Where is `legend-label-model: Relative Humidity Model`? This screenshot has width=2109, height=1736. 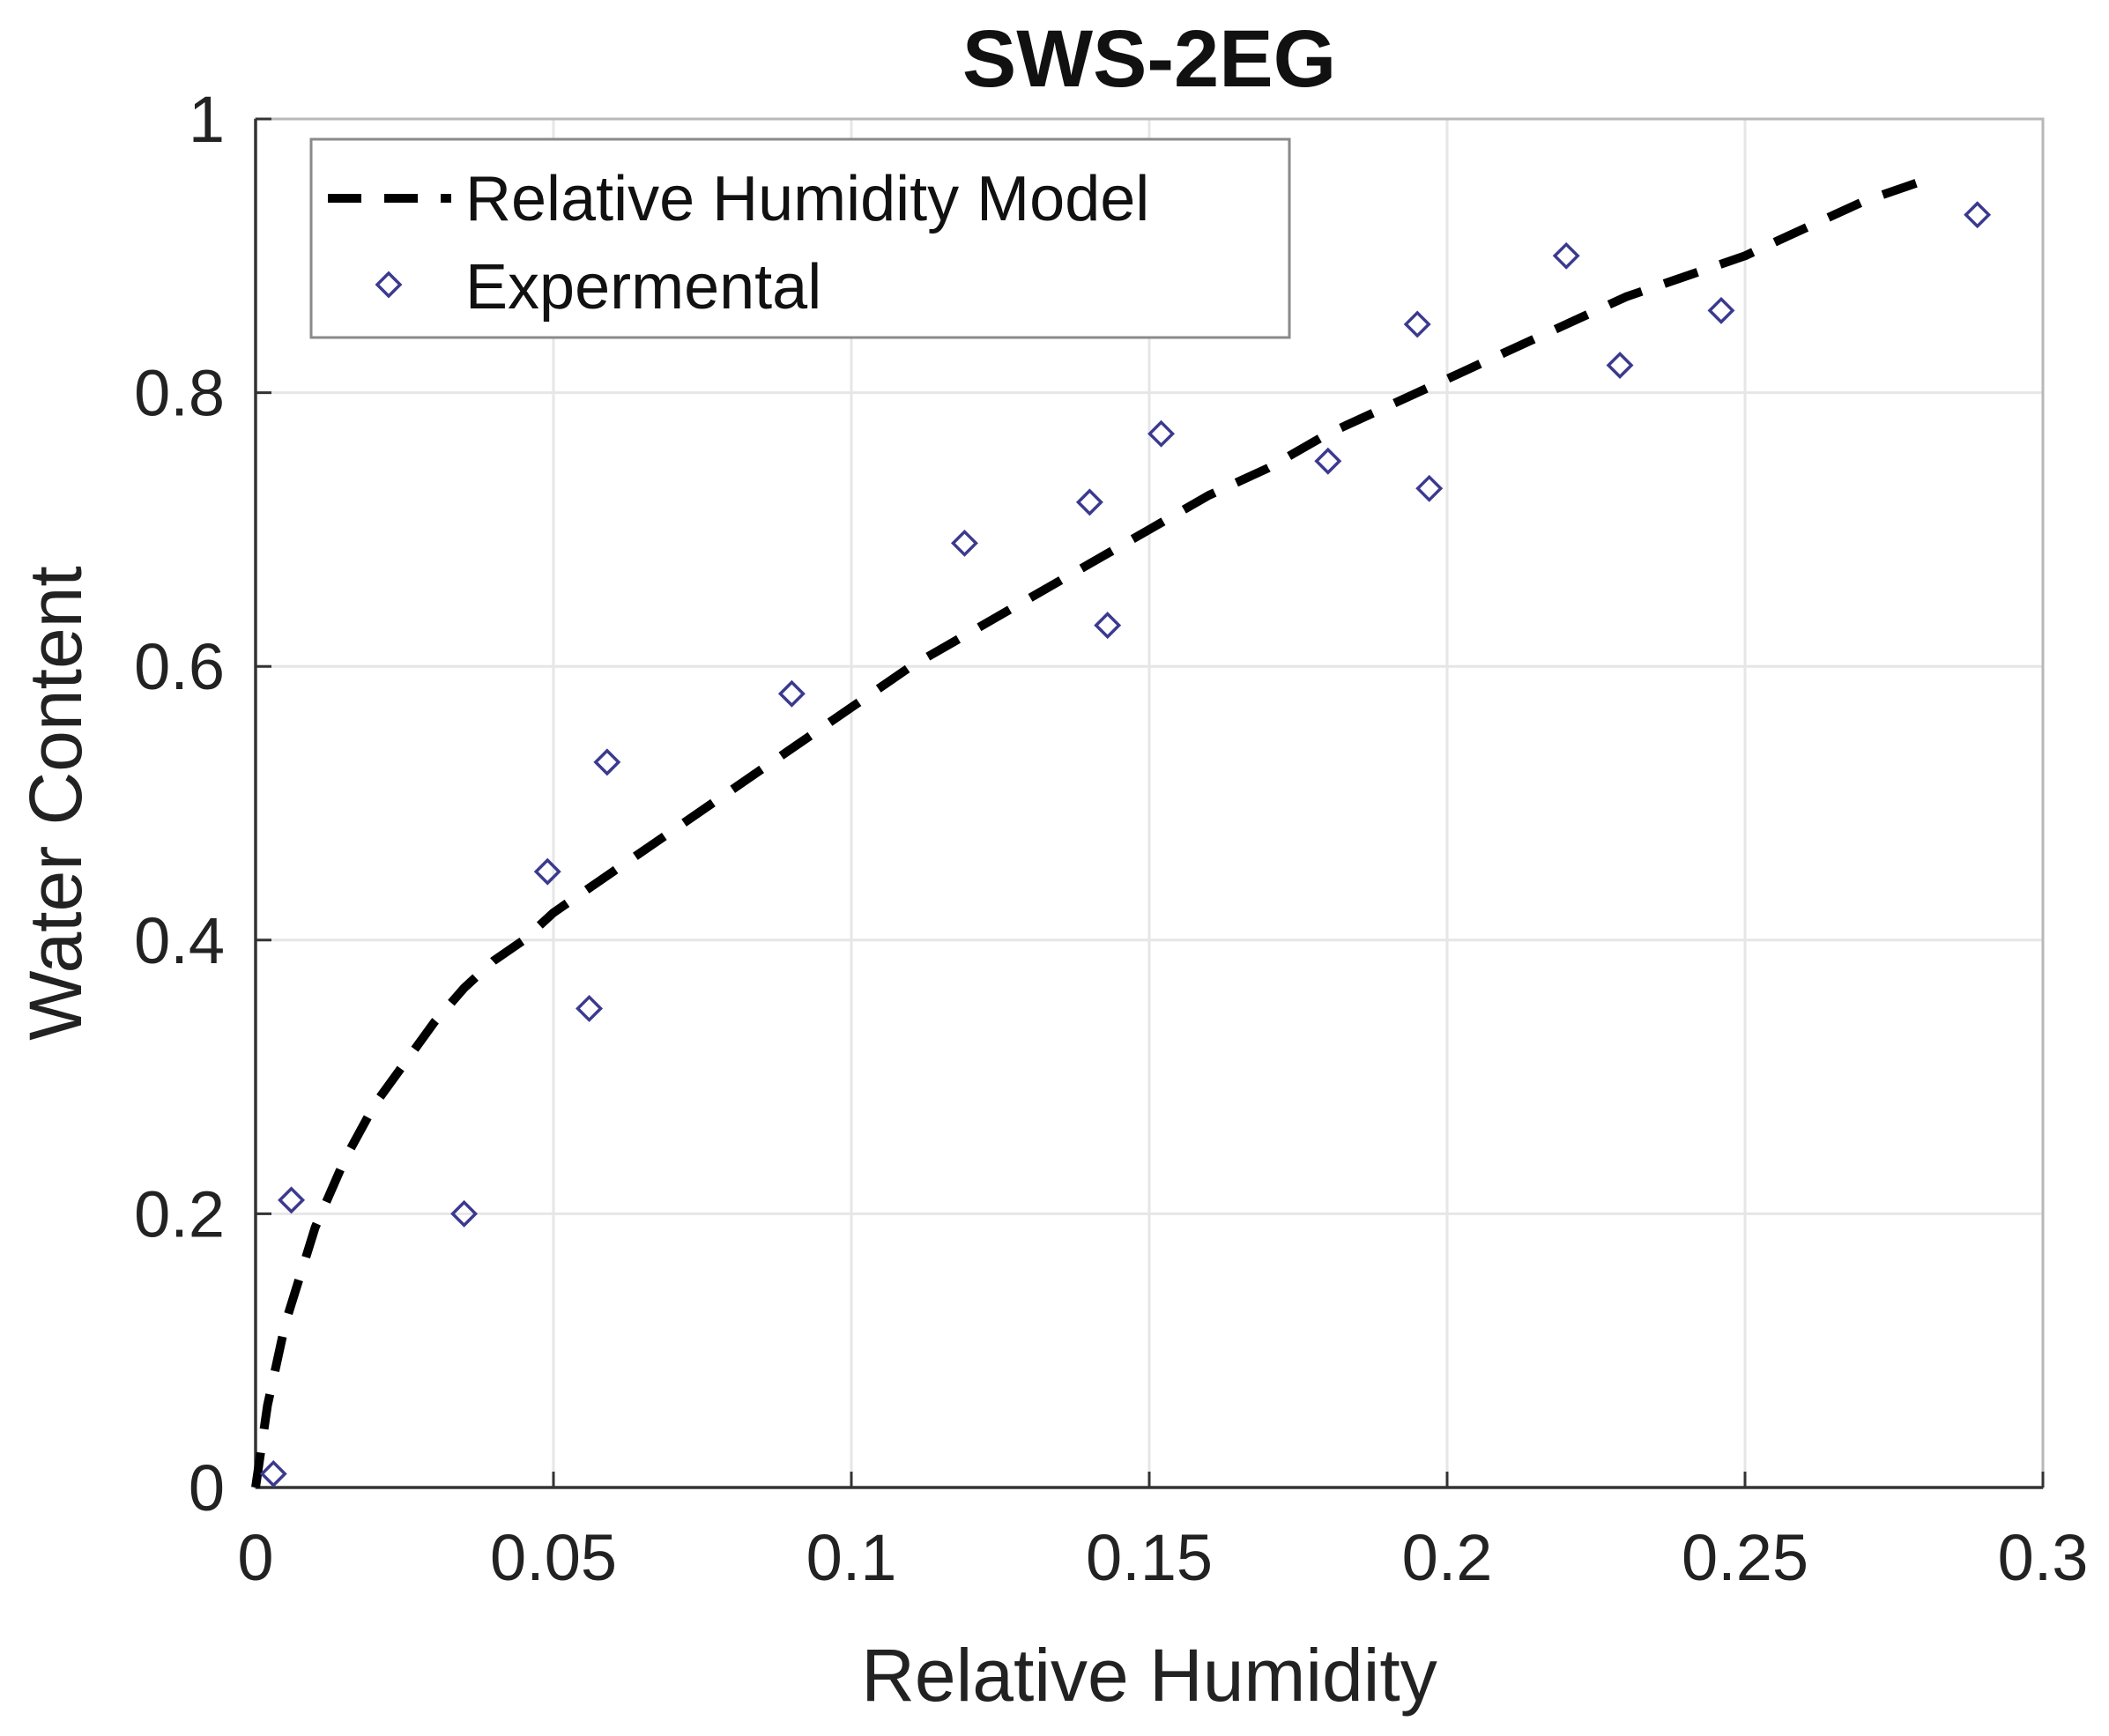 legend-label-model: Relative Humidity Model is located at coordinates (807, 199).